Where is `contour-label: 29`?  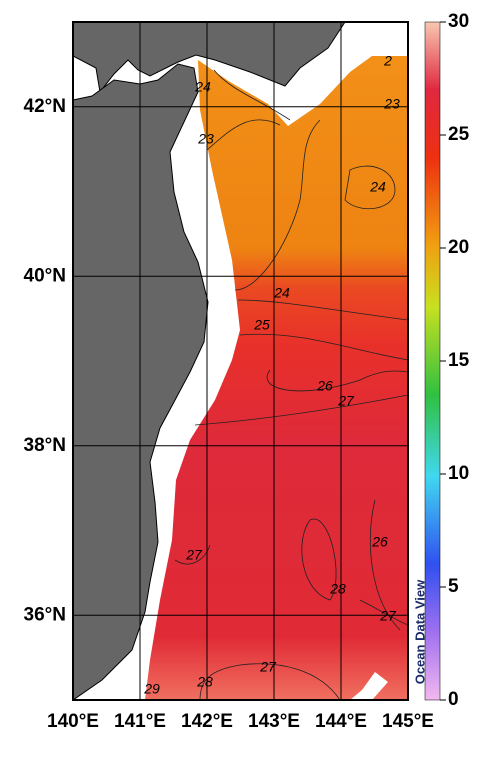
contour-label: 29 is located at coordinates (151, 689).